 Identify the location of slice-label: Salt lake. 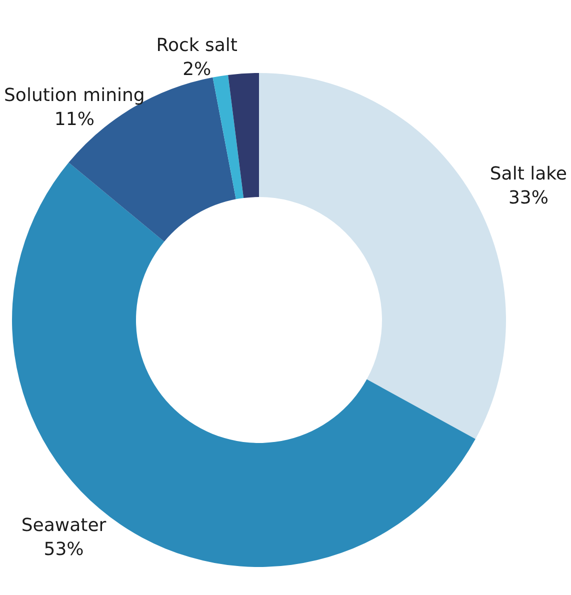
(528, 174).